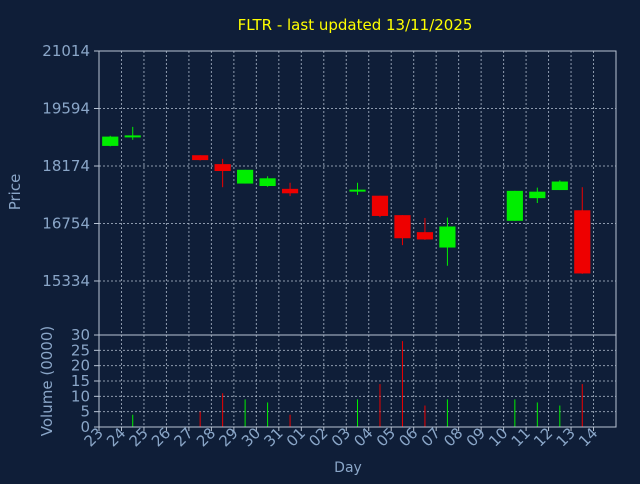 This screenshot has width=640, height=484. What do you see at coordinates (47, 381) in the screenshot?
I see `volume-axis-label: Volume (0000)` at bounding box center [47, 381].